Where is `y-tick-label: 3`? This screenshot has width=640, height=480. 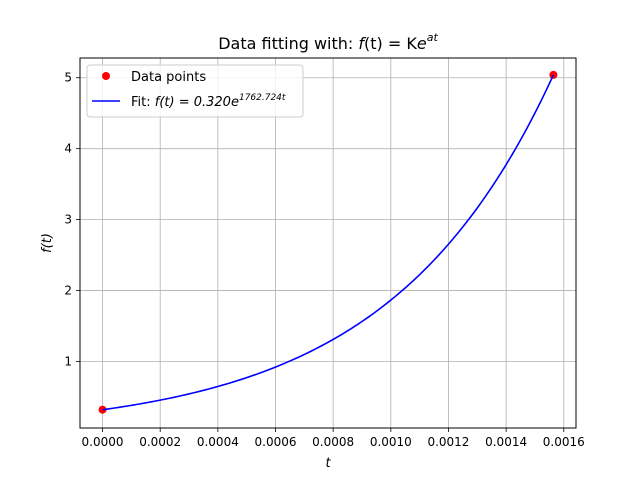 y-tick-label: 3 is located at coordinates (68, 220).